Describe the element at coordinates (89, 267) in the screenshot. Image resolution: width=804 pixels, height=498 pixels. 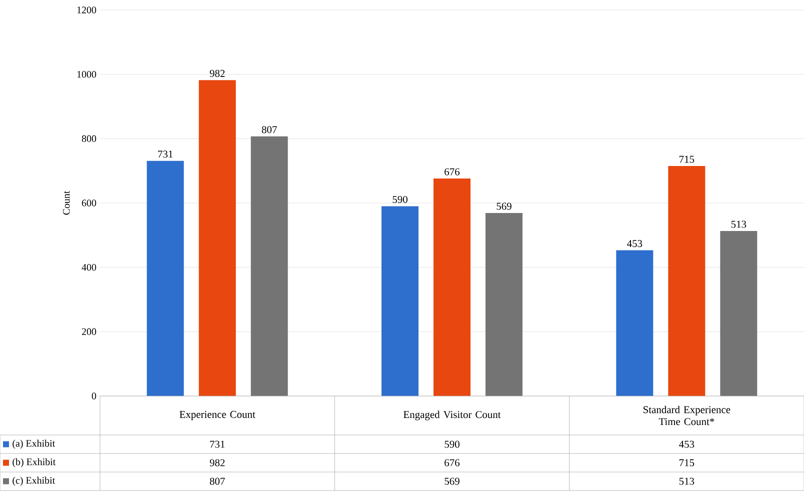
I see `y-tick-label: 400` at that location.